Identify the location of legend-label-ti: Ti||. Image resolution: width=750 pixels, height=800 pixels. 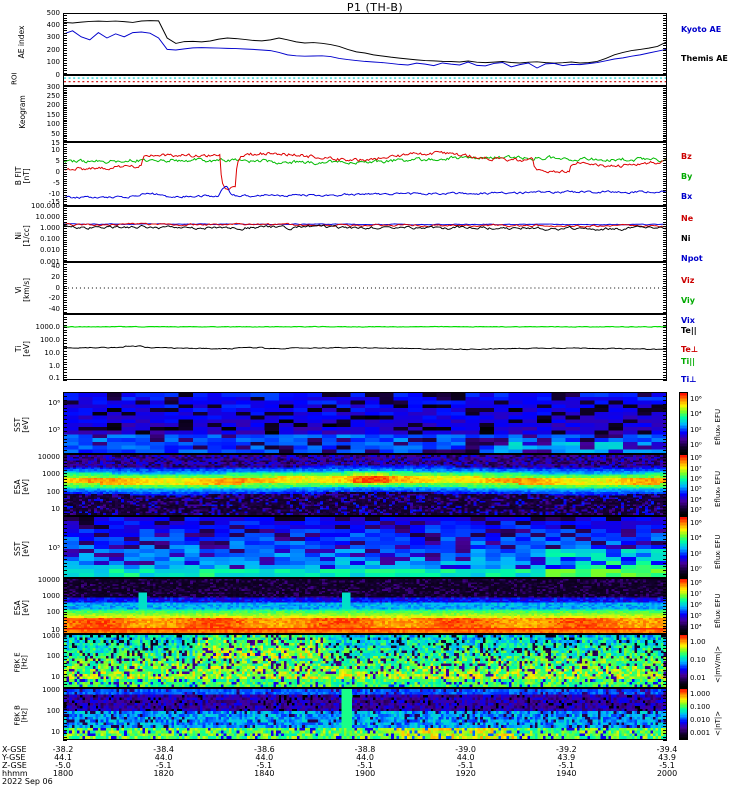
(688, 361).